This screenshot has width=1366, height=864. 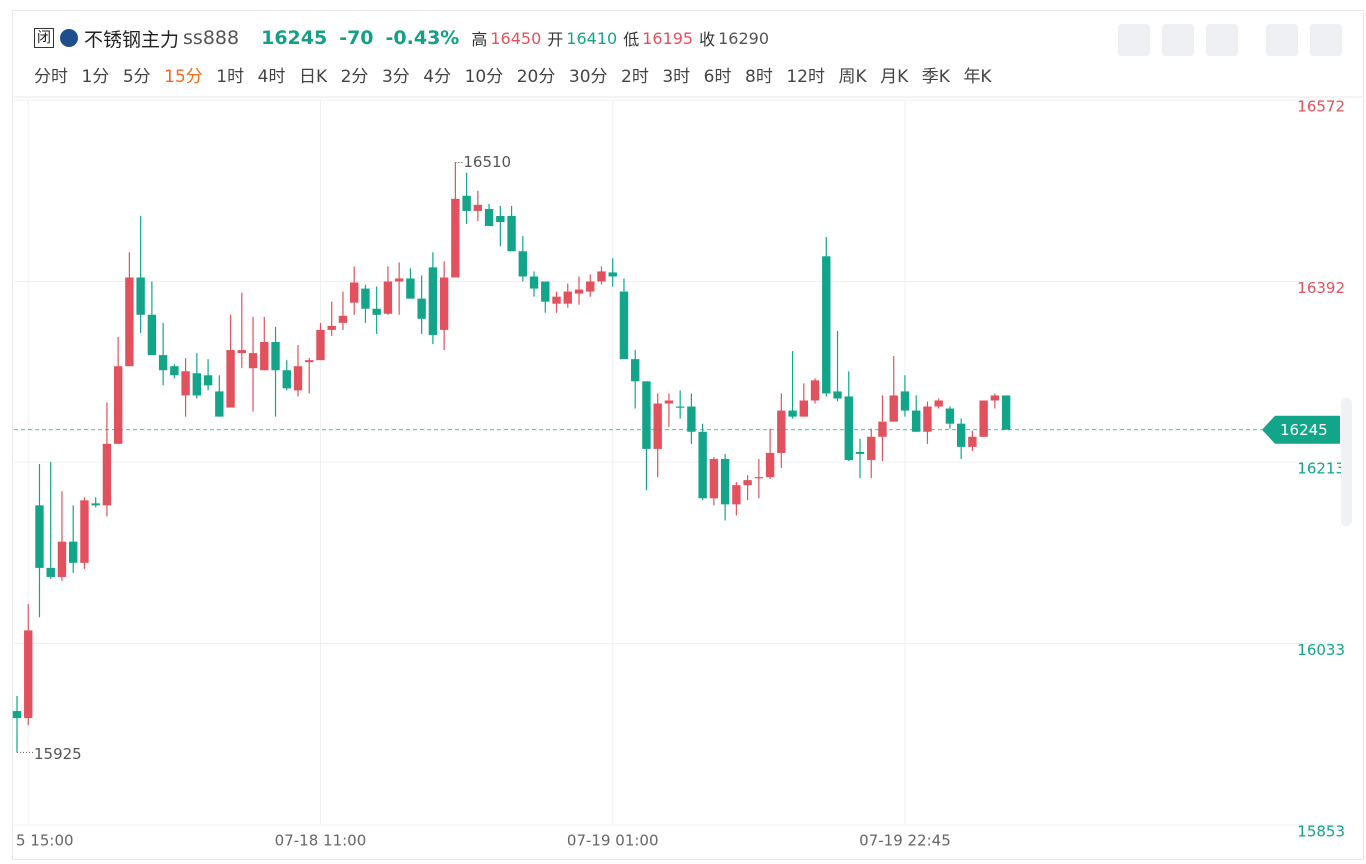 I want to click on stat-label: 开, so click(x=555, y=39).